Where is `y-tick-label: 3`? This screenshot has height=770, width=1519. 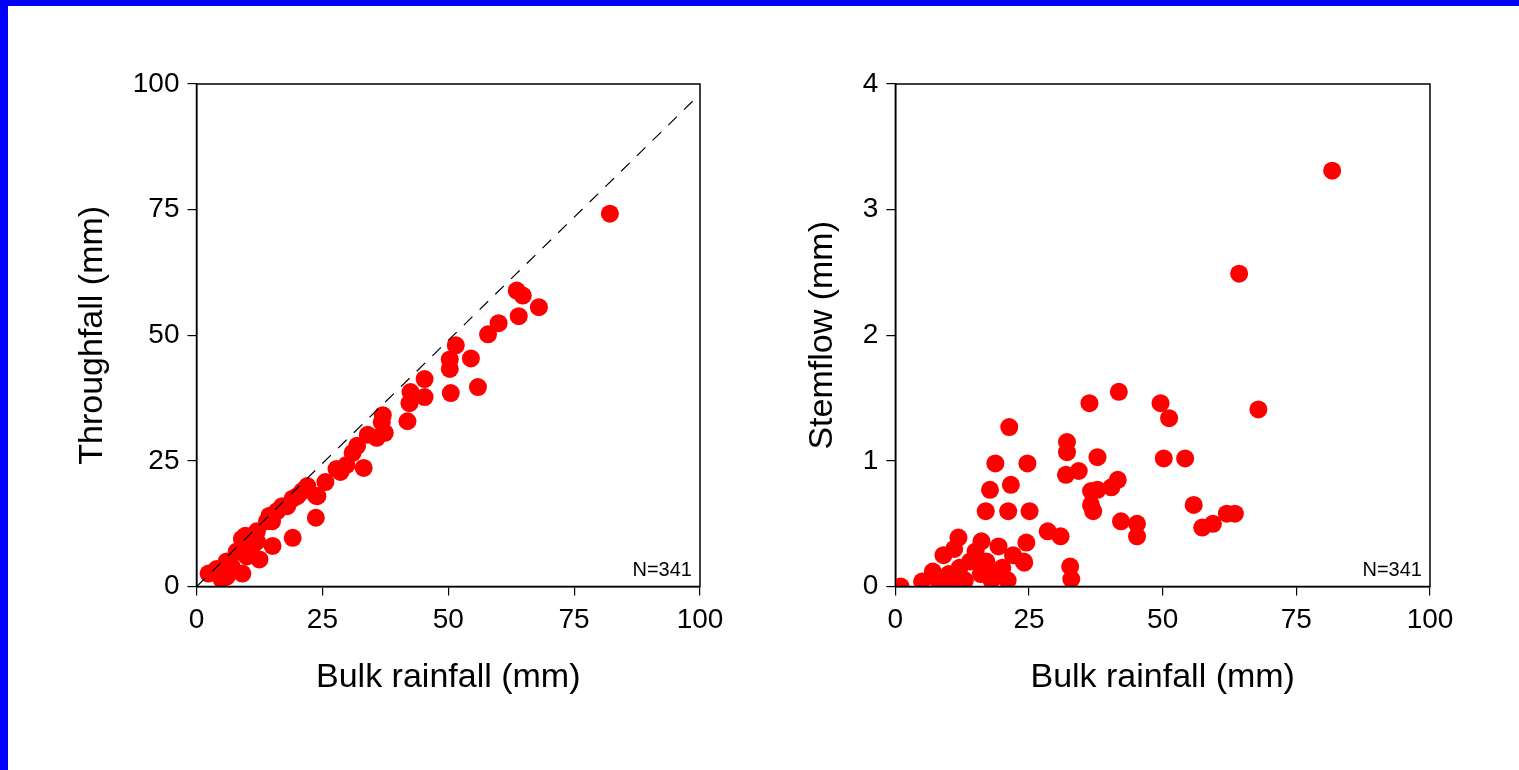 y-tick-label: 3 is located at coordinates (870, 208).